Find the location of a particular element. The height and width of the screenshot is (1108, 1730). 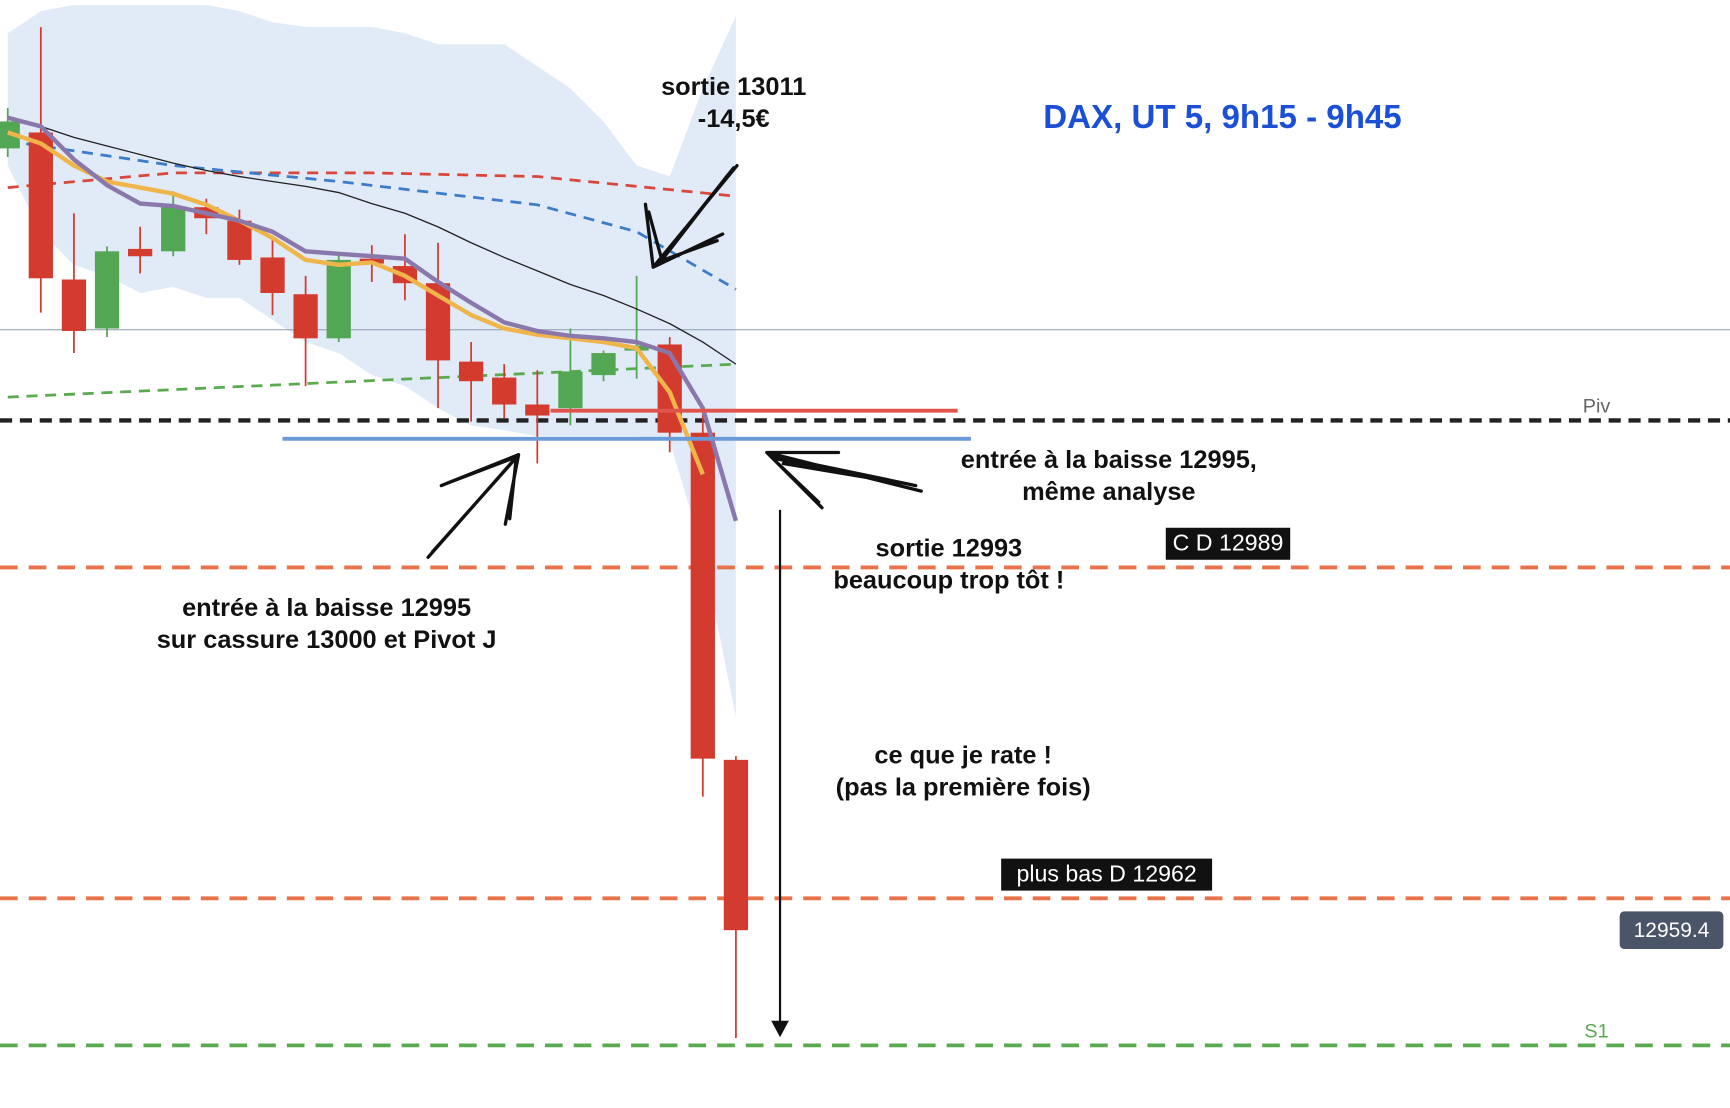

level-label: plus bas D 12962 is located at coordinates (1107, 873).